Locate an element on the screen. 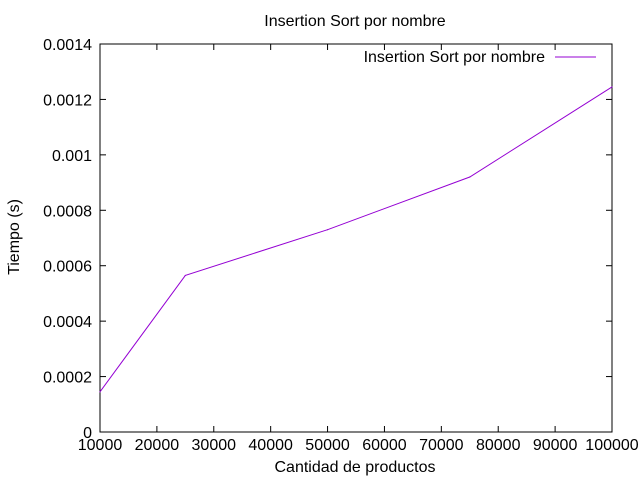 Image resolution: width=640 pixels, height=480 pixels. y-tick-label: 0.0014 is located at coordinates (67, 45).